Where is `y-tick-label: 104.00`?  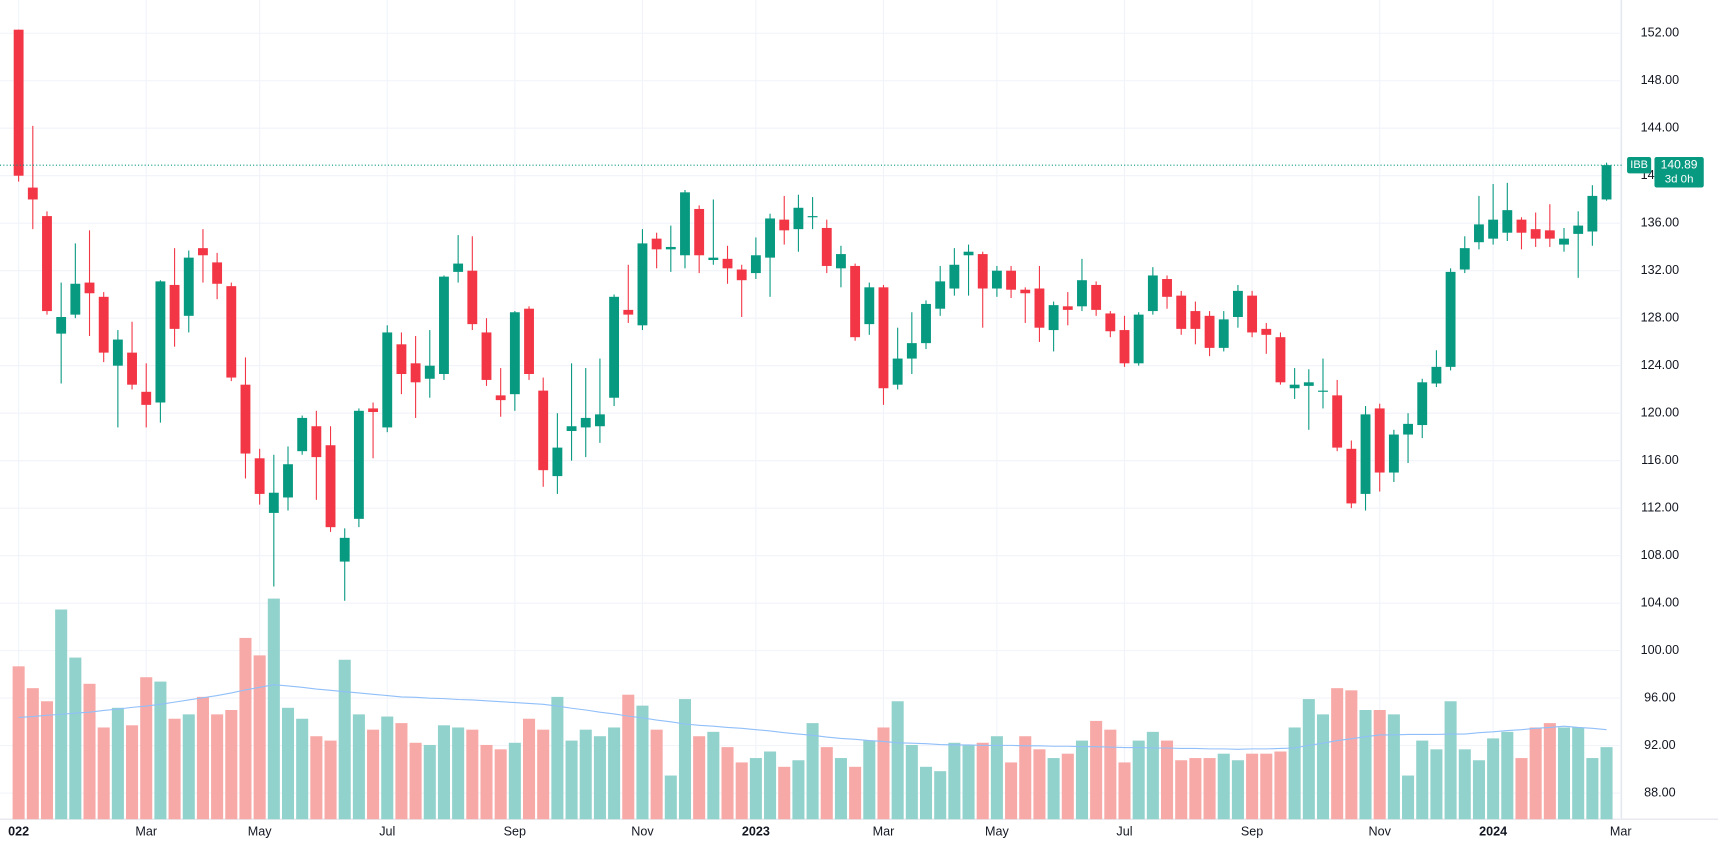
y-tick-label: 104.00 is located at coordinates (1660, 602).